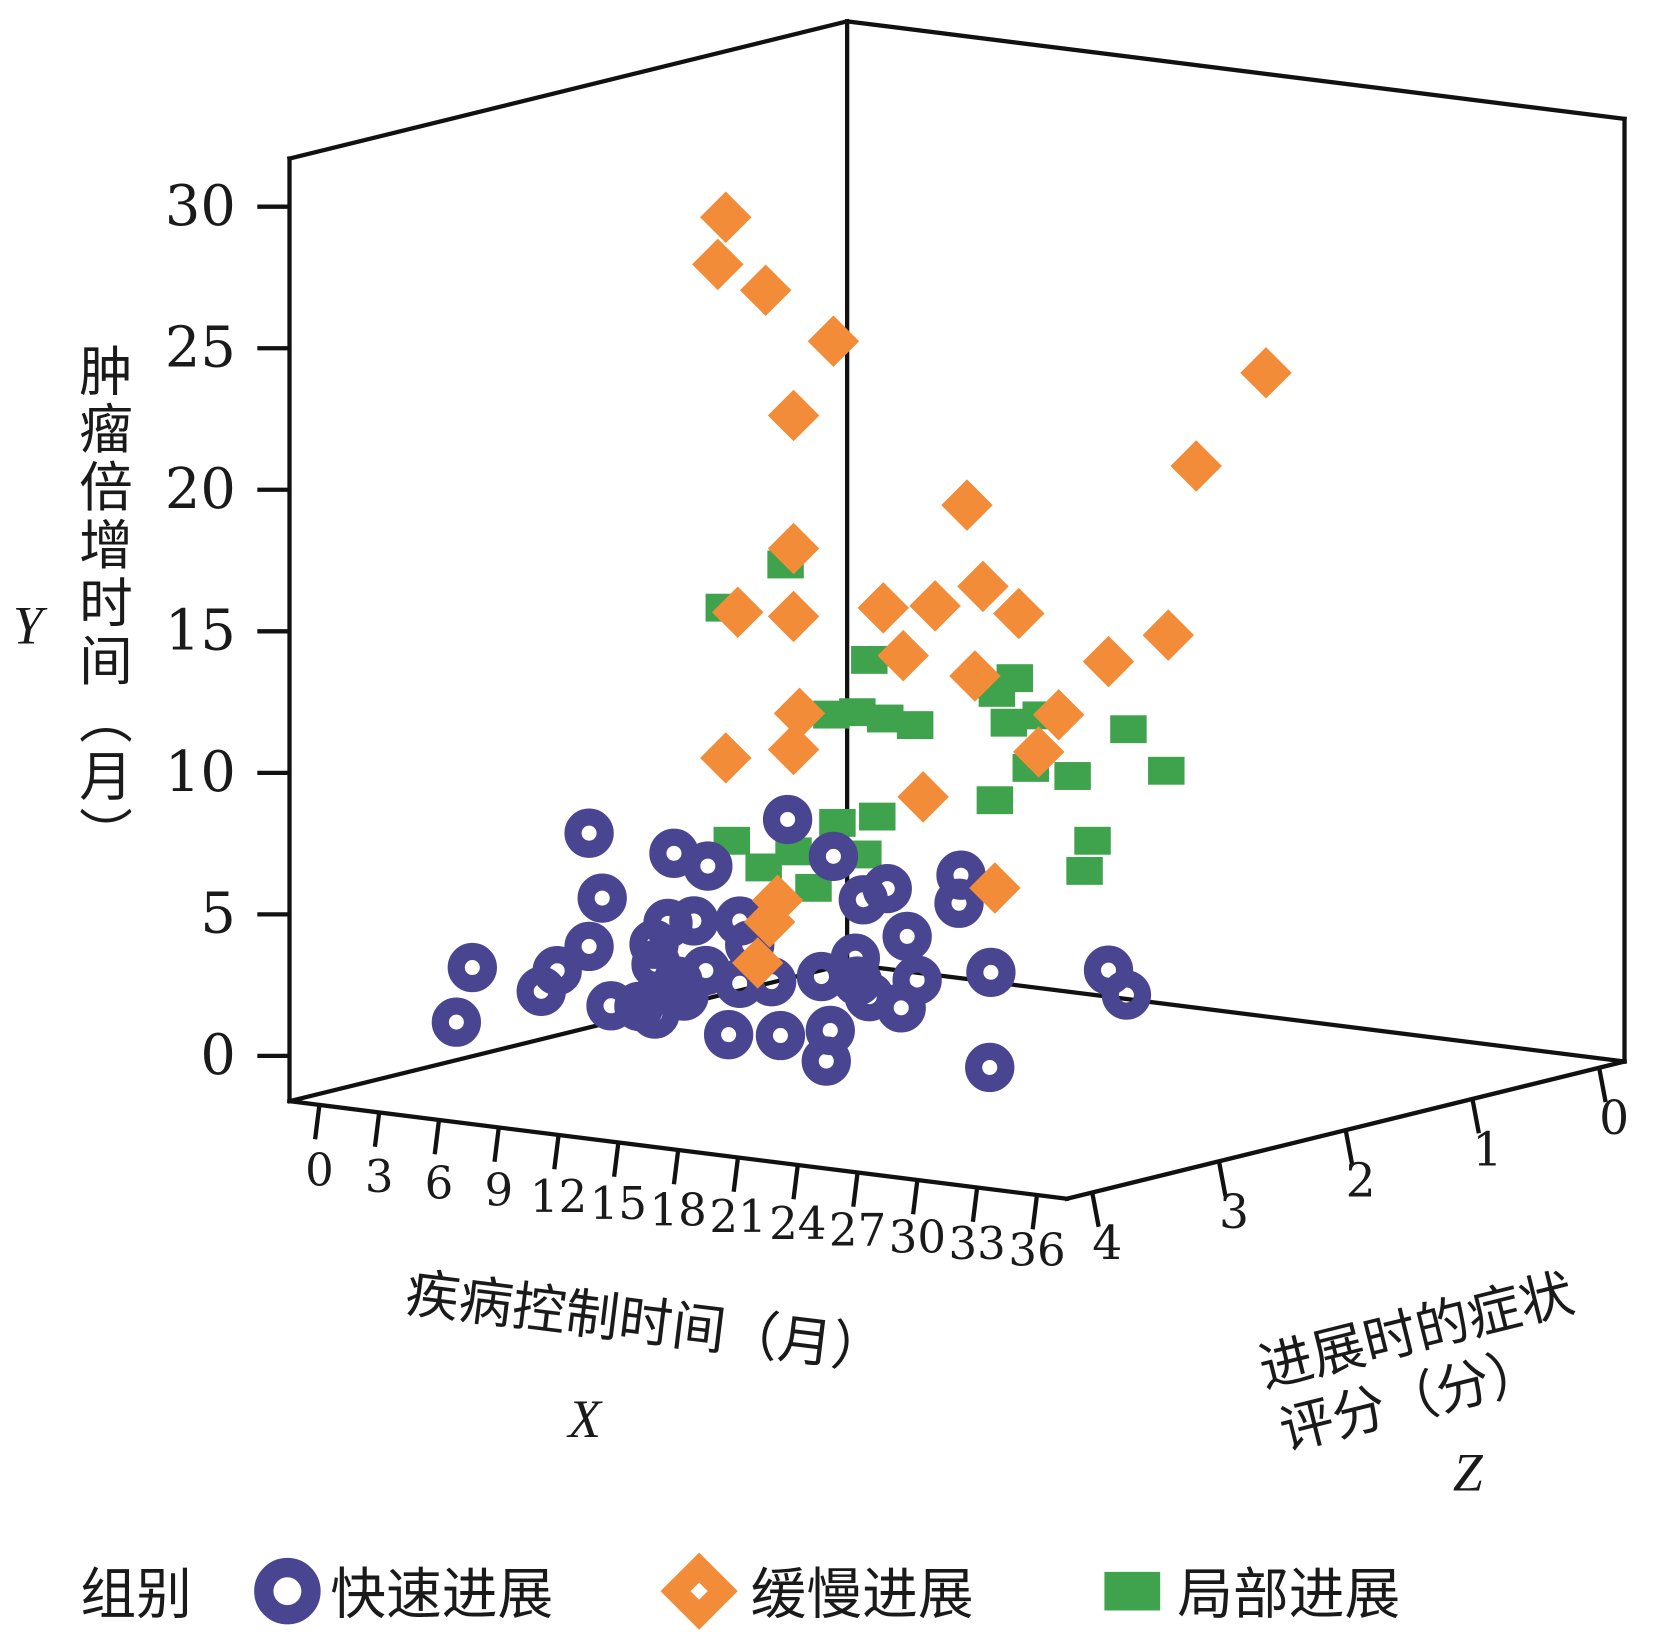  Describe the element at coordinates (200, 206) in the screenshot. I see `y-tick-label: 30` at that location.